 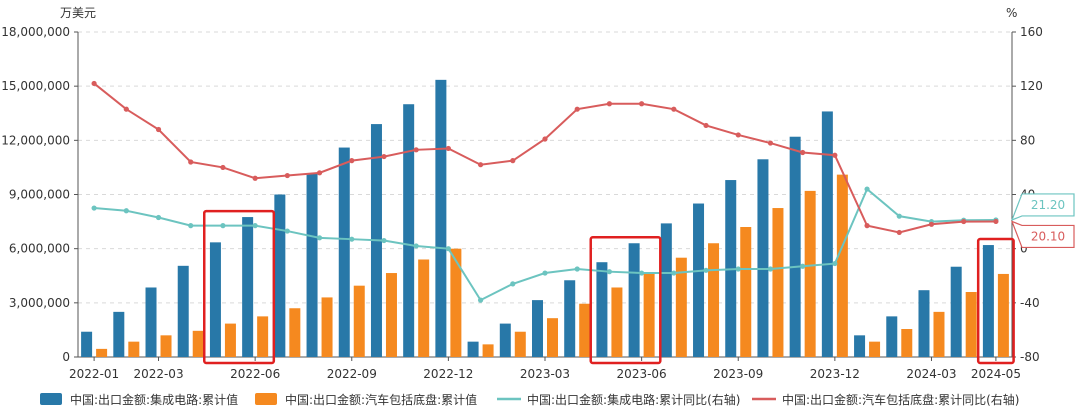 I want to click on end-label: 21.20, so click(x=1042, y=207).